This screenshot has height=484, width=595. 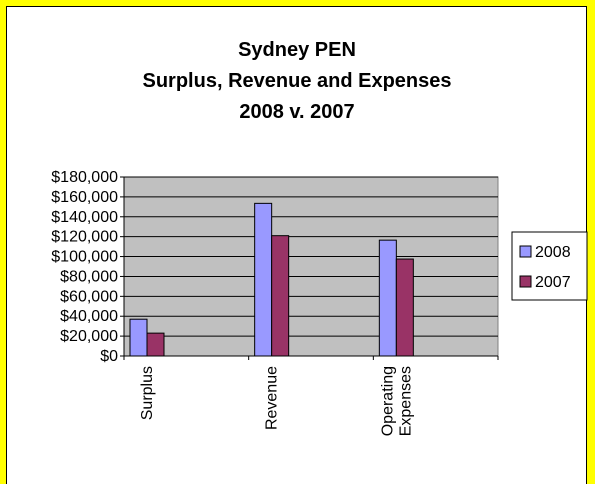 I want to click on x-tick-label: Surplus, so click(x=147, y=393).